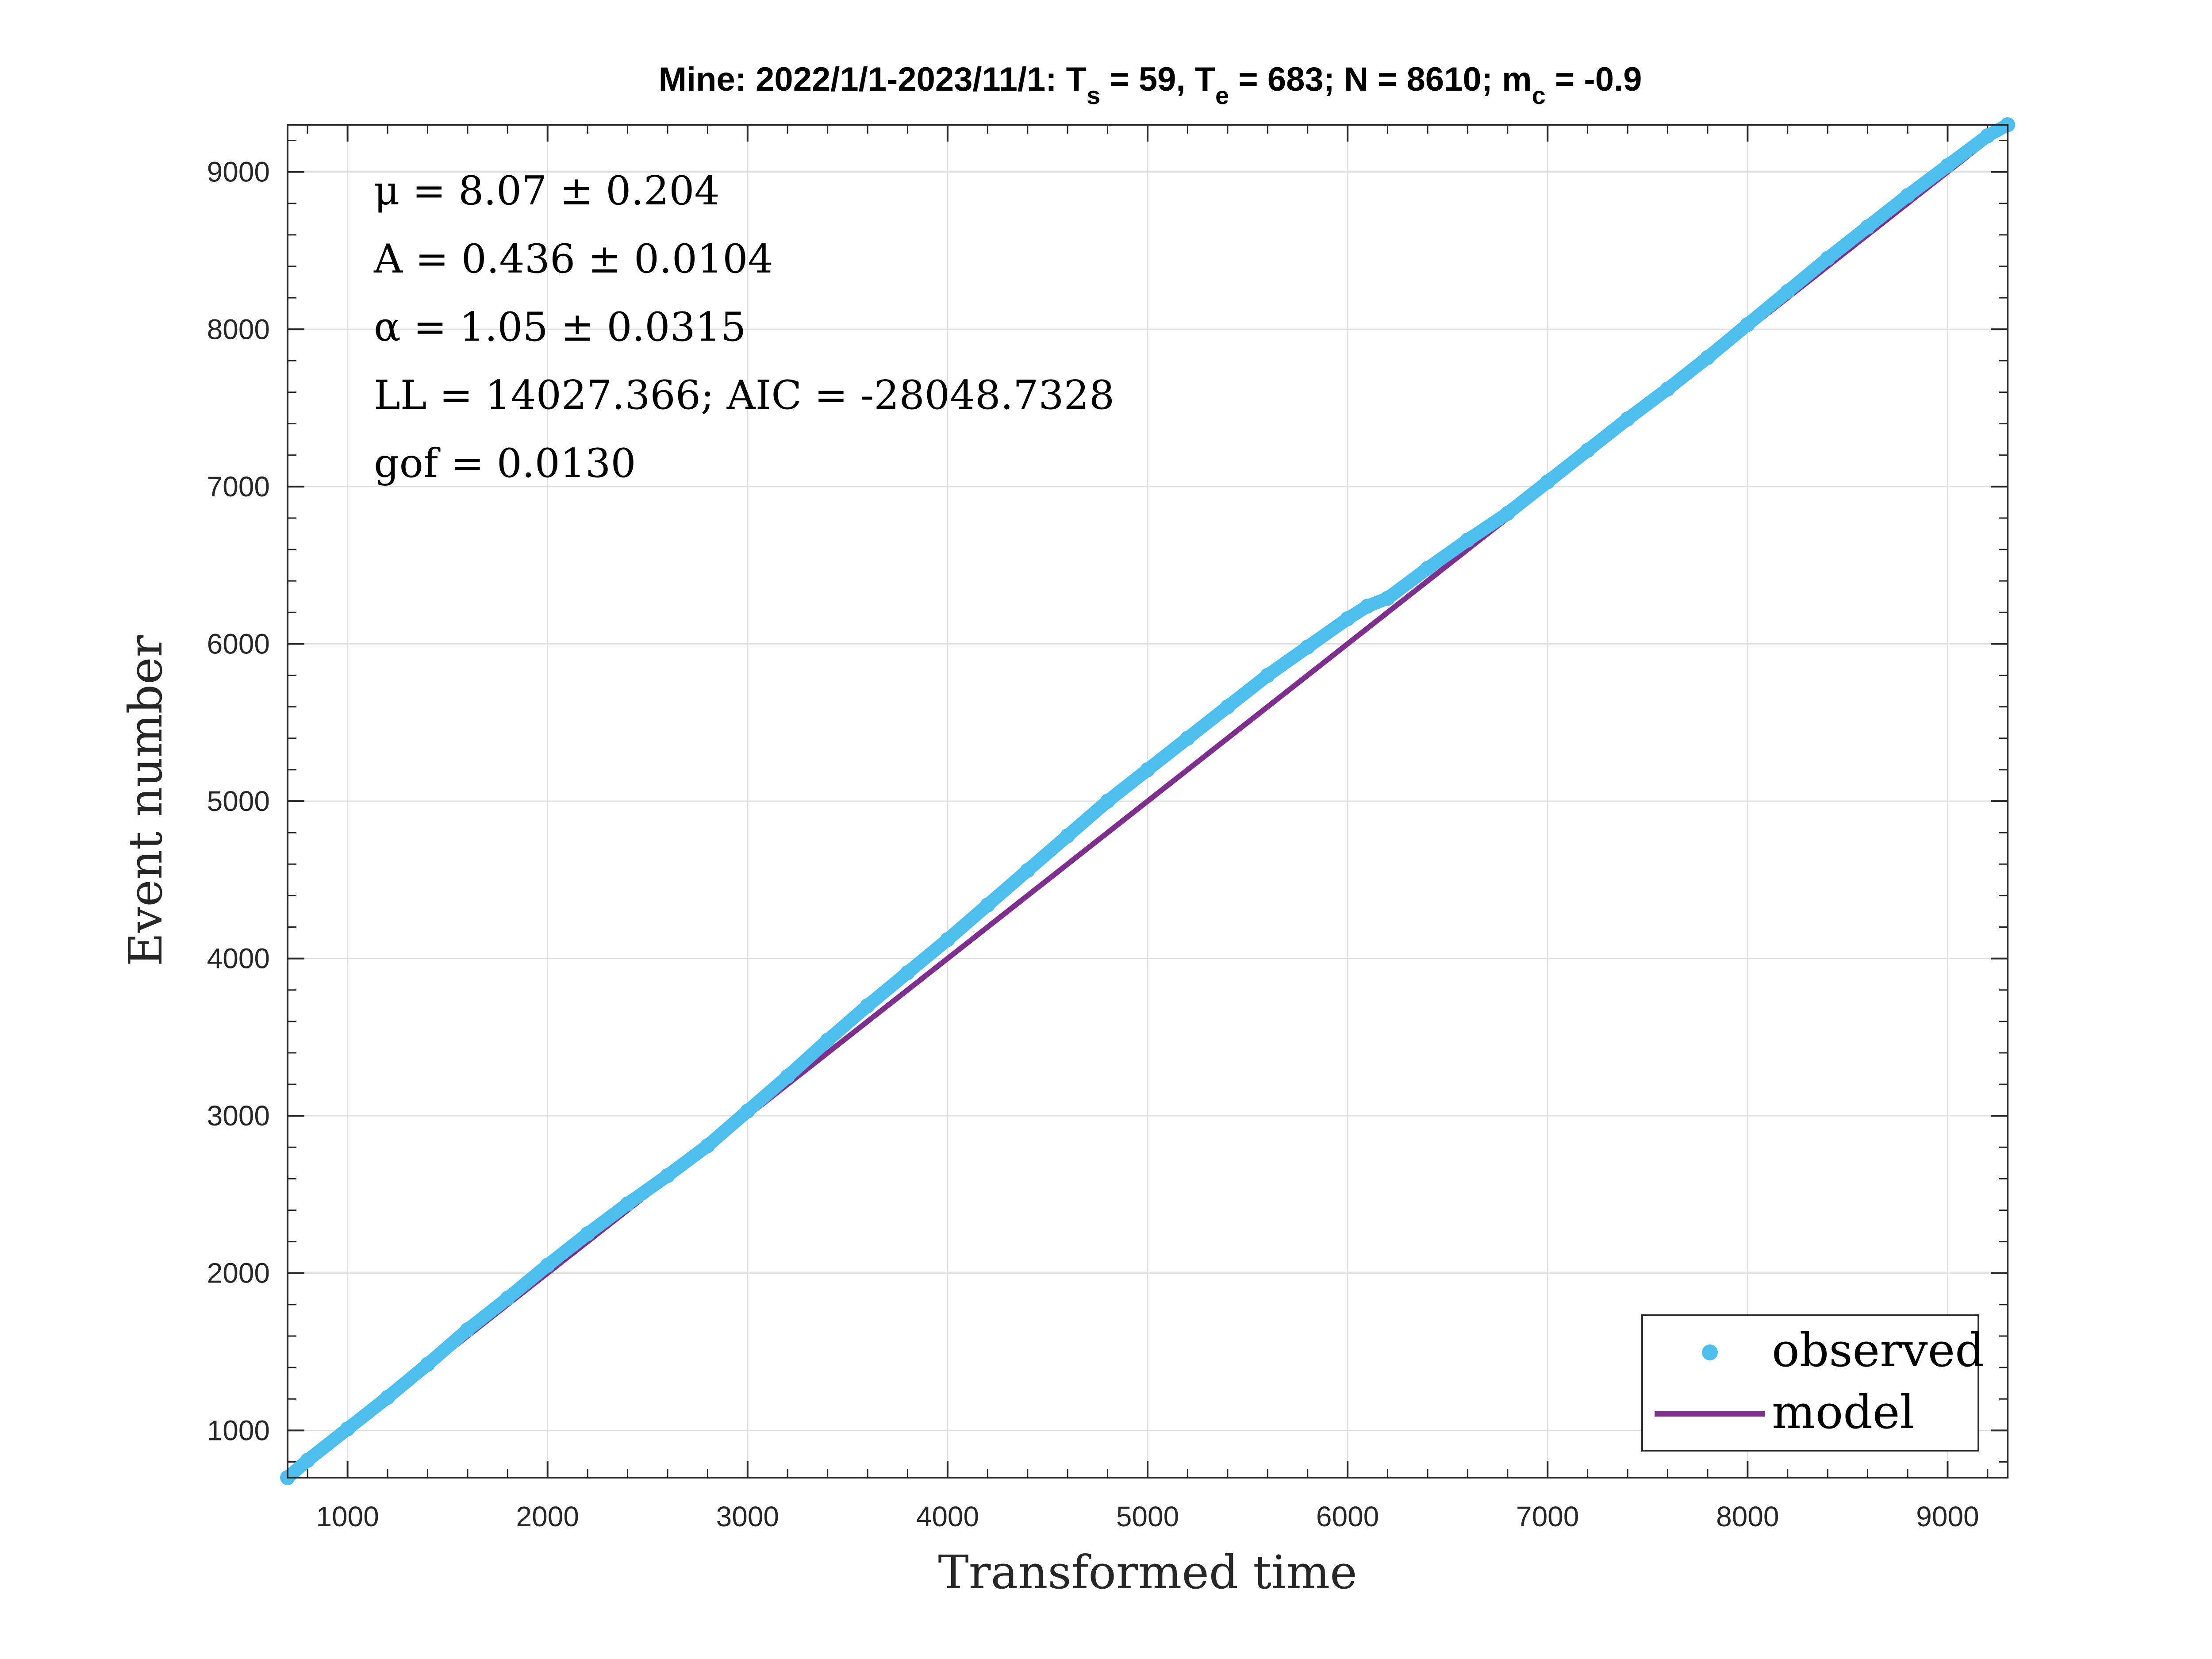 The image size is (2212, 1659). Describe the element at coordinates (1948, 1517) in the screenshot. I see `x-tick-label: 9000` at that location.